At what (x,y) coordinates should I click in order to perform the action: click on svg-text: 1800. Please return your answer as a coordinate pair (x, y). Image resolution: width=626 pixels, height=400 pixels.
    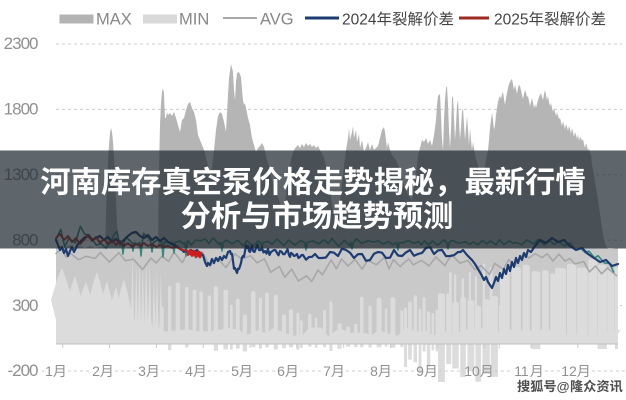
    Looking at the image, I should click on (21, 109).